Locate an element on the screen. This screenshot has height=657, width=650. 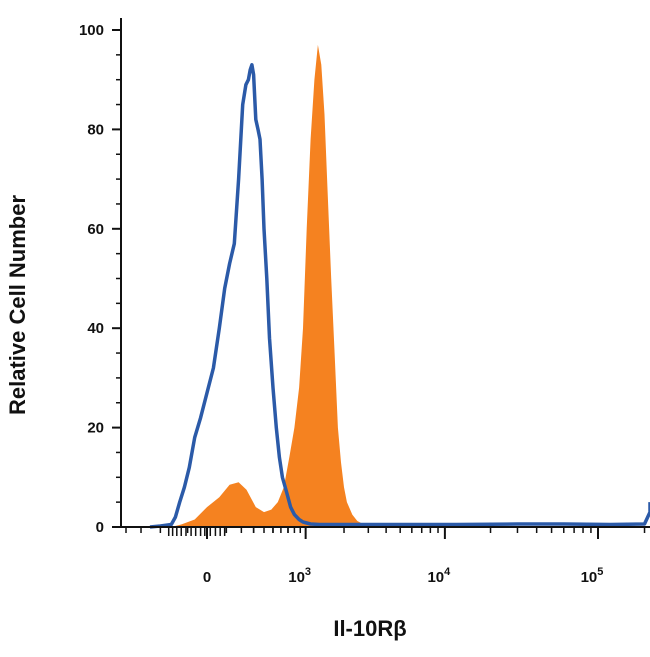
y-tick-label-80: 80 is located at coordinates (95, 129).